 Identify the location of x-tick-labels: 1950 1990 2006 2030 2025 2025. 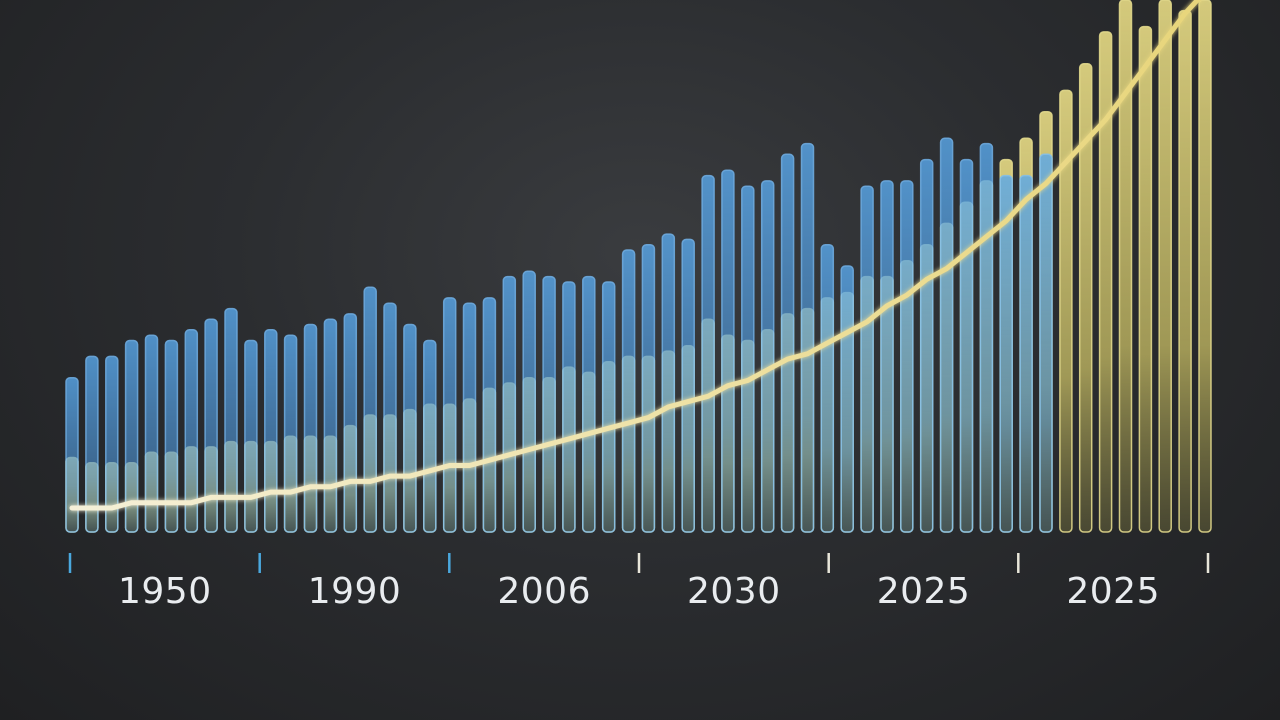
(639, 591).